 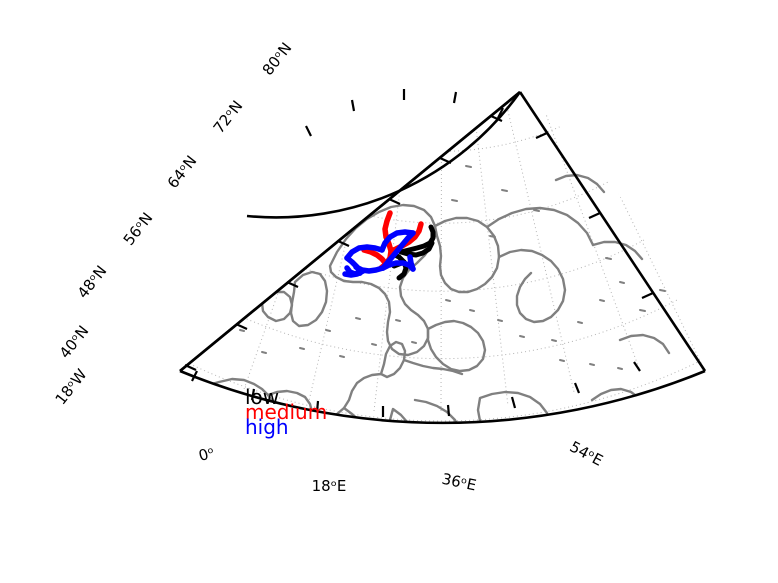 I want to click on frame-right-edge-line, so click(x=612, y=231).